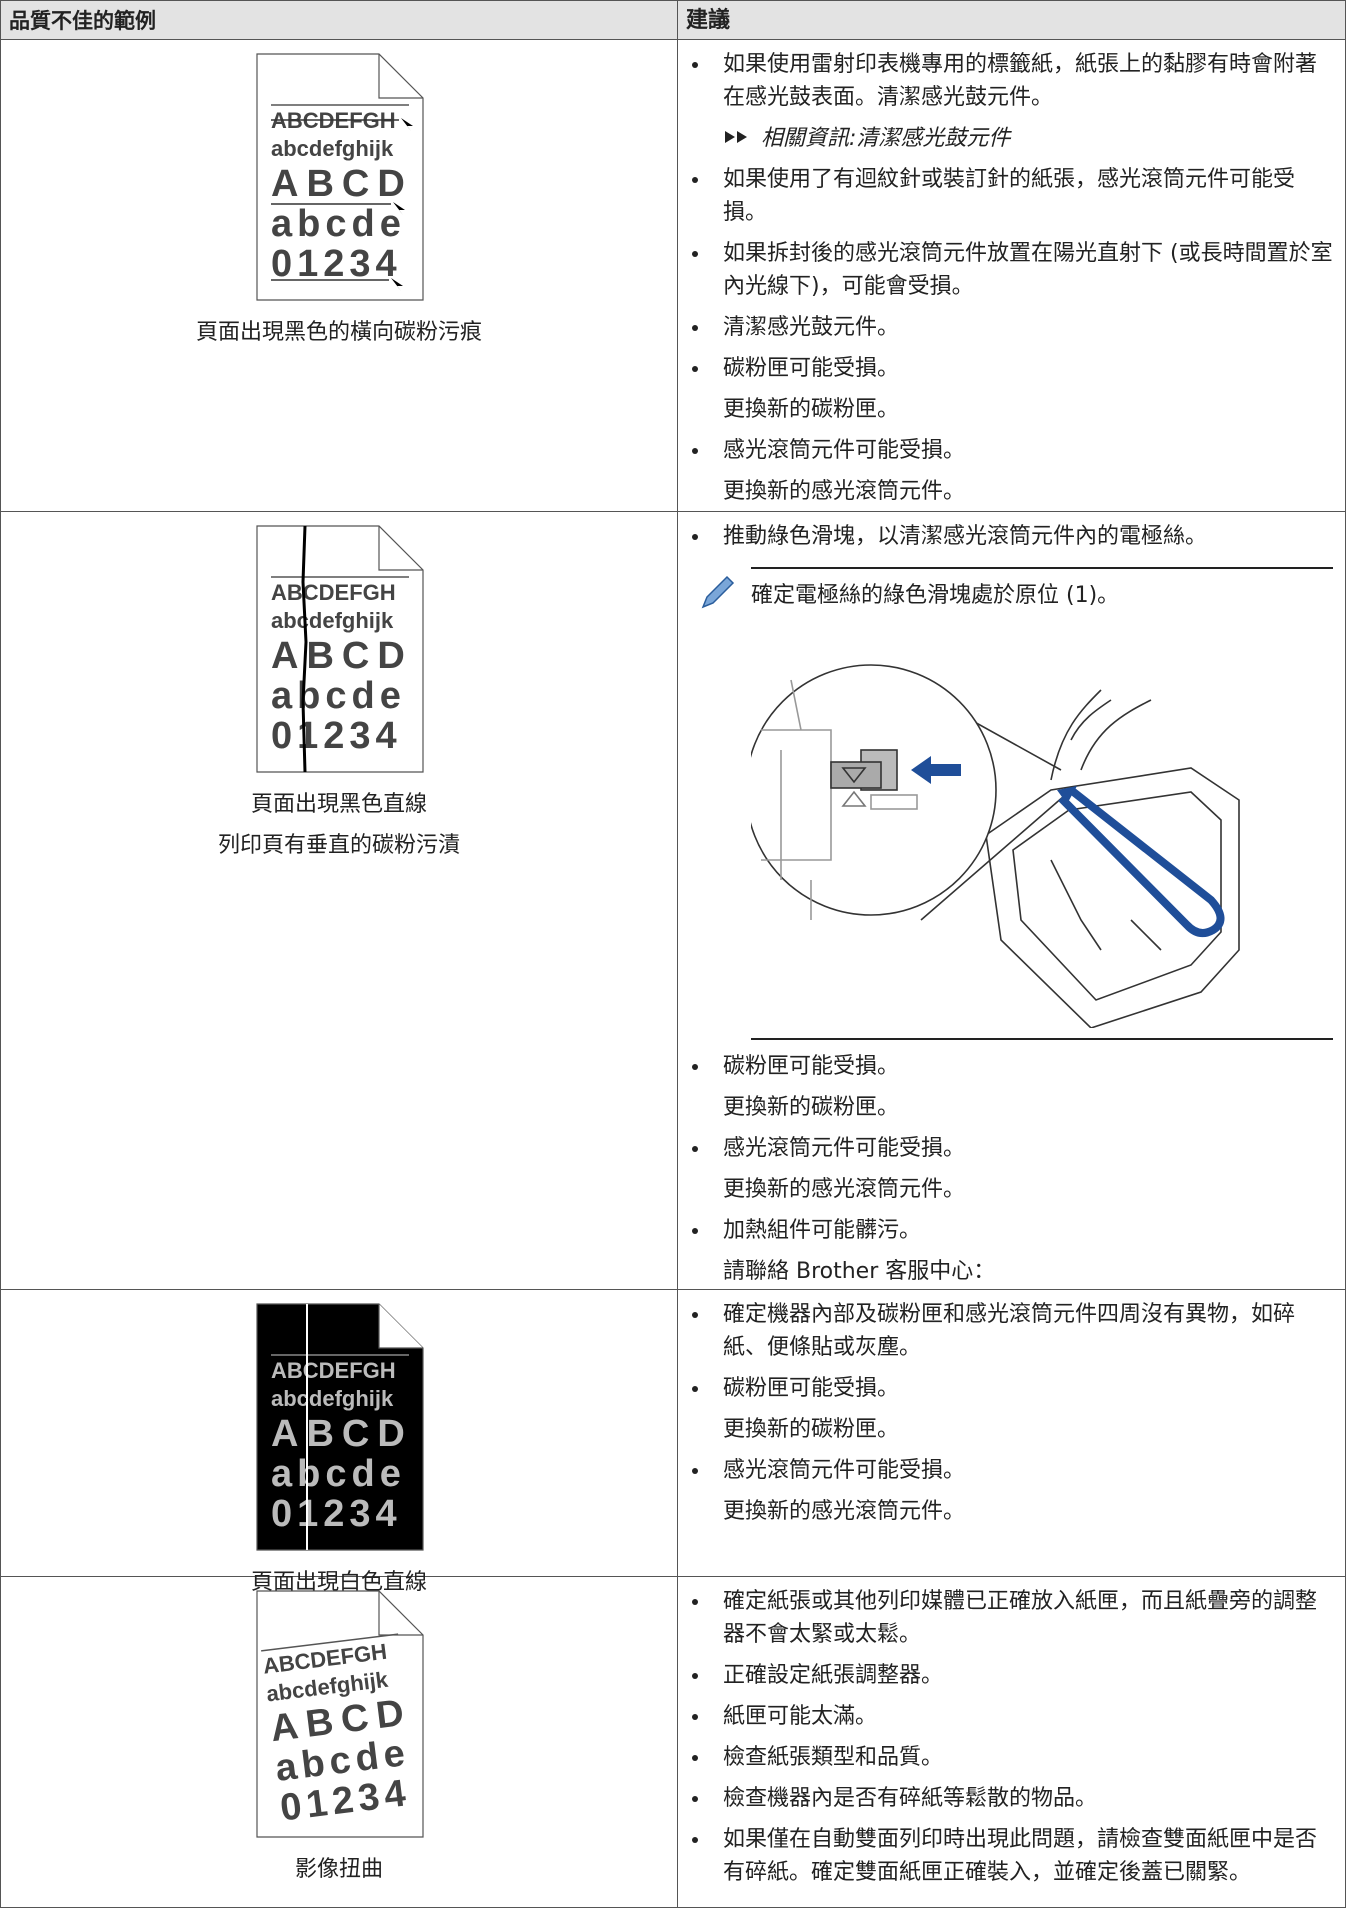 This screenshot has height=1908, width=1346. What do you see at coordinates (338, 845) in the screenshot?
I see `caption: 列印頁有垂直的碳粉污漬` at bounding box center [338, 845].